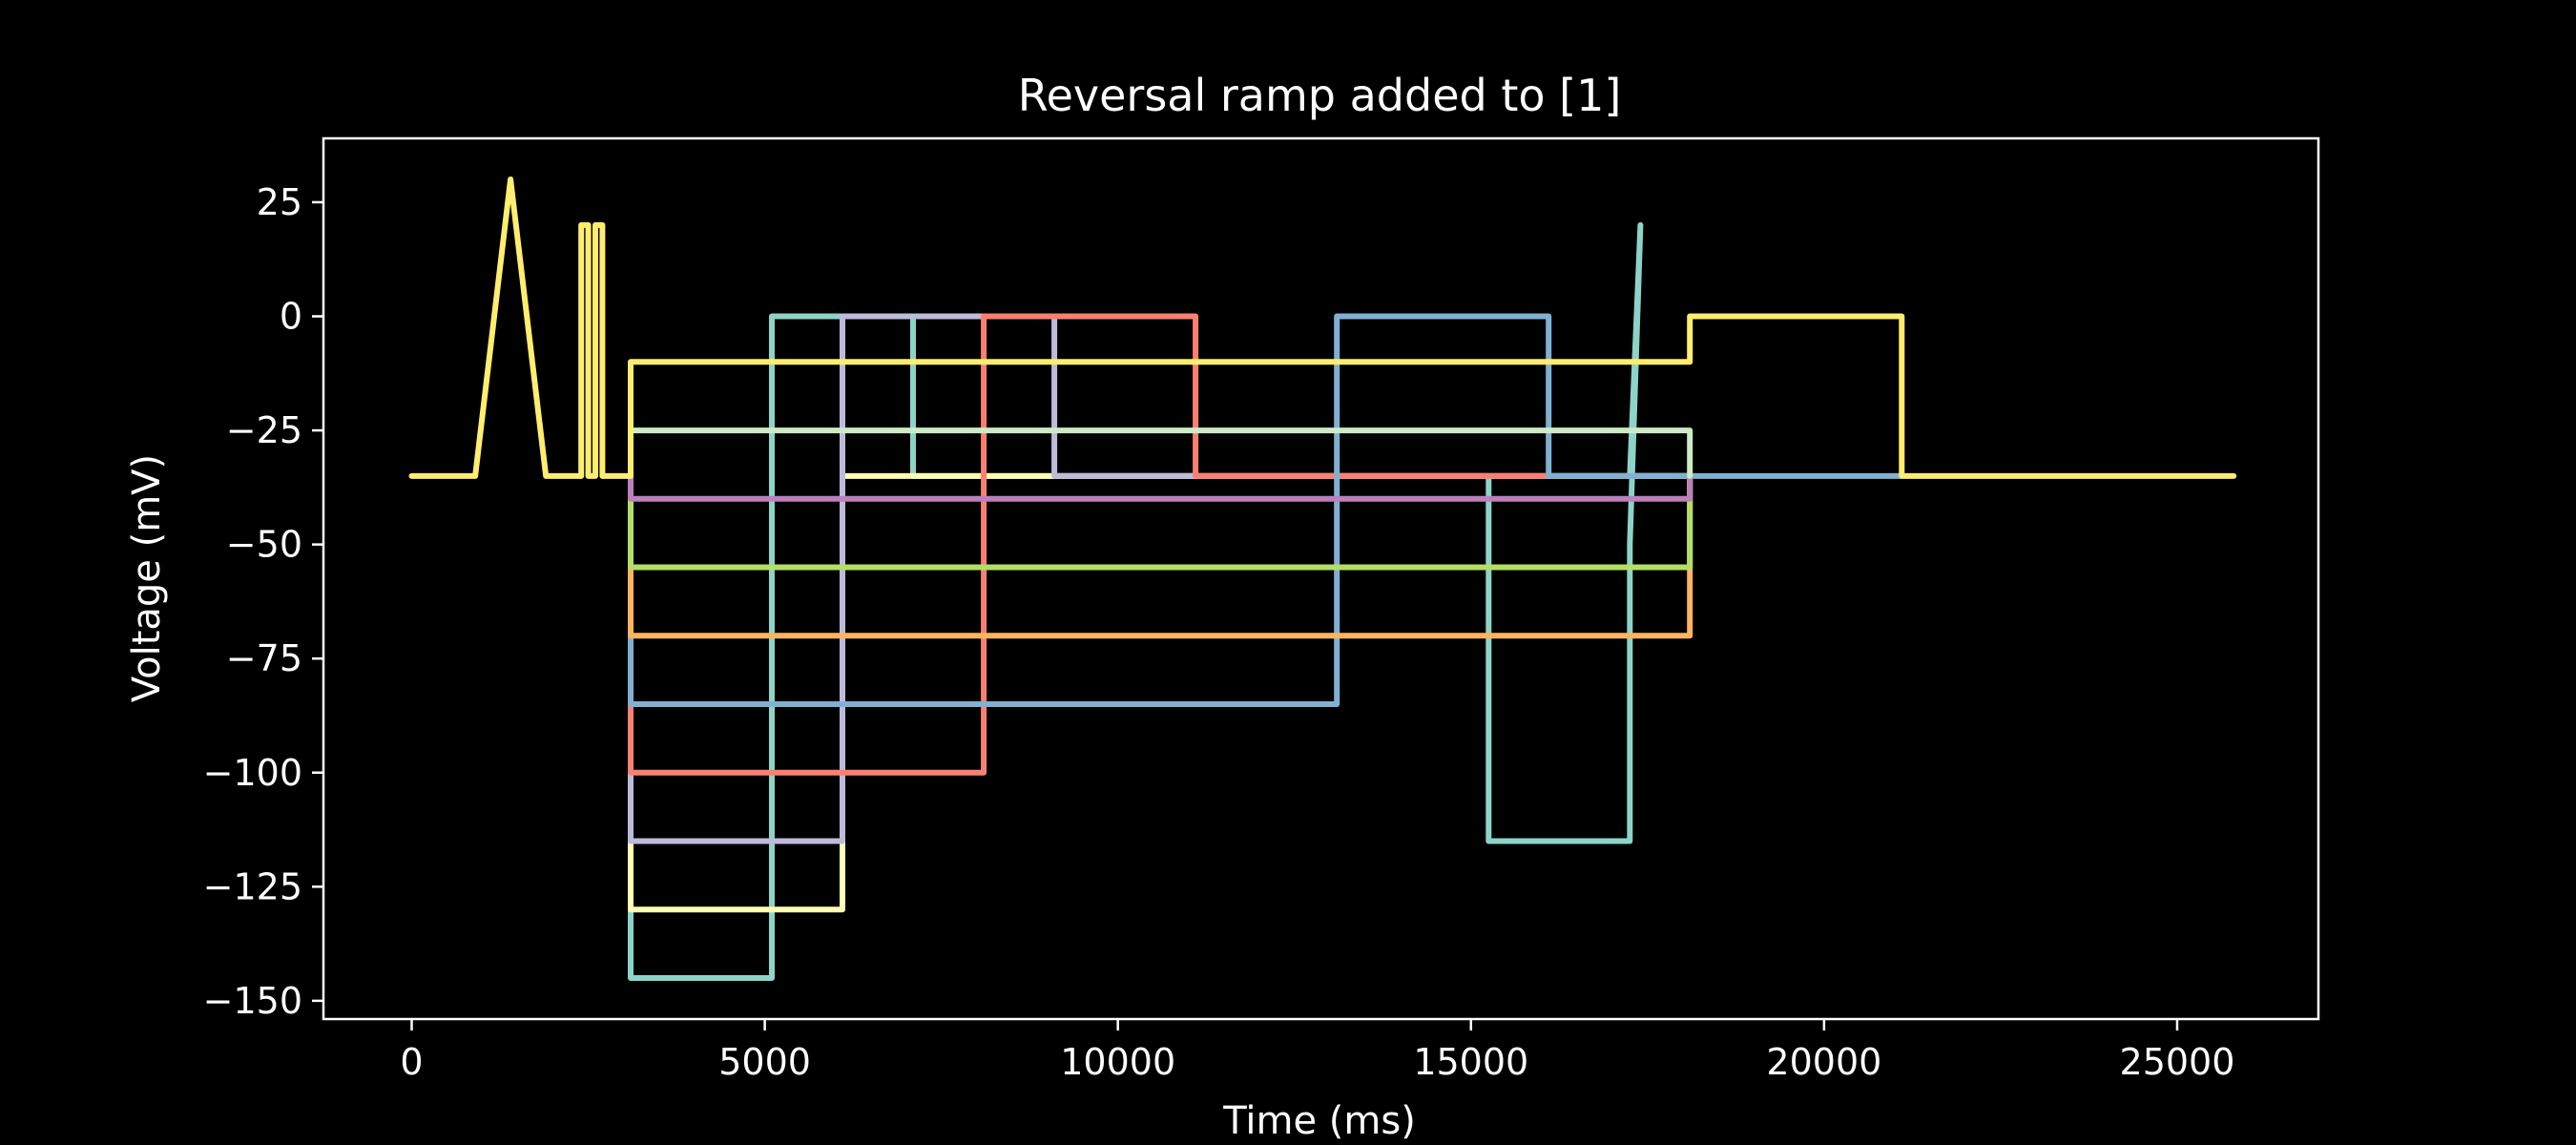 Image resolution: width=2576 pixels, height=1145 pixels. What do you see at coordinates (1823, 1062) in the screenshot?
I see `x-tick-label: 20000` at bounding box center [1823, 1062].